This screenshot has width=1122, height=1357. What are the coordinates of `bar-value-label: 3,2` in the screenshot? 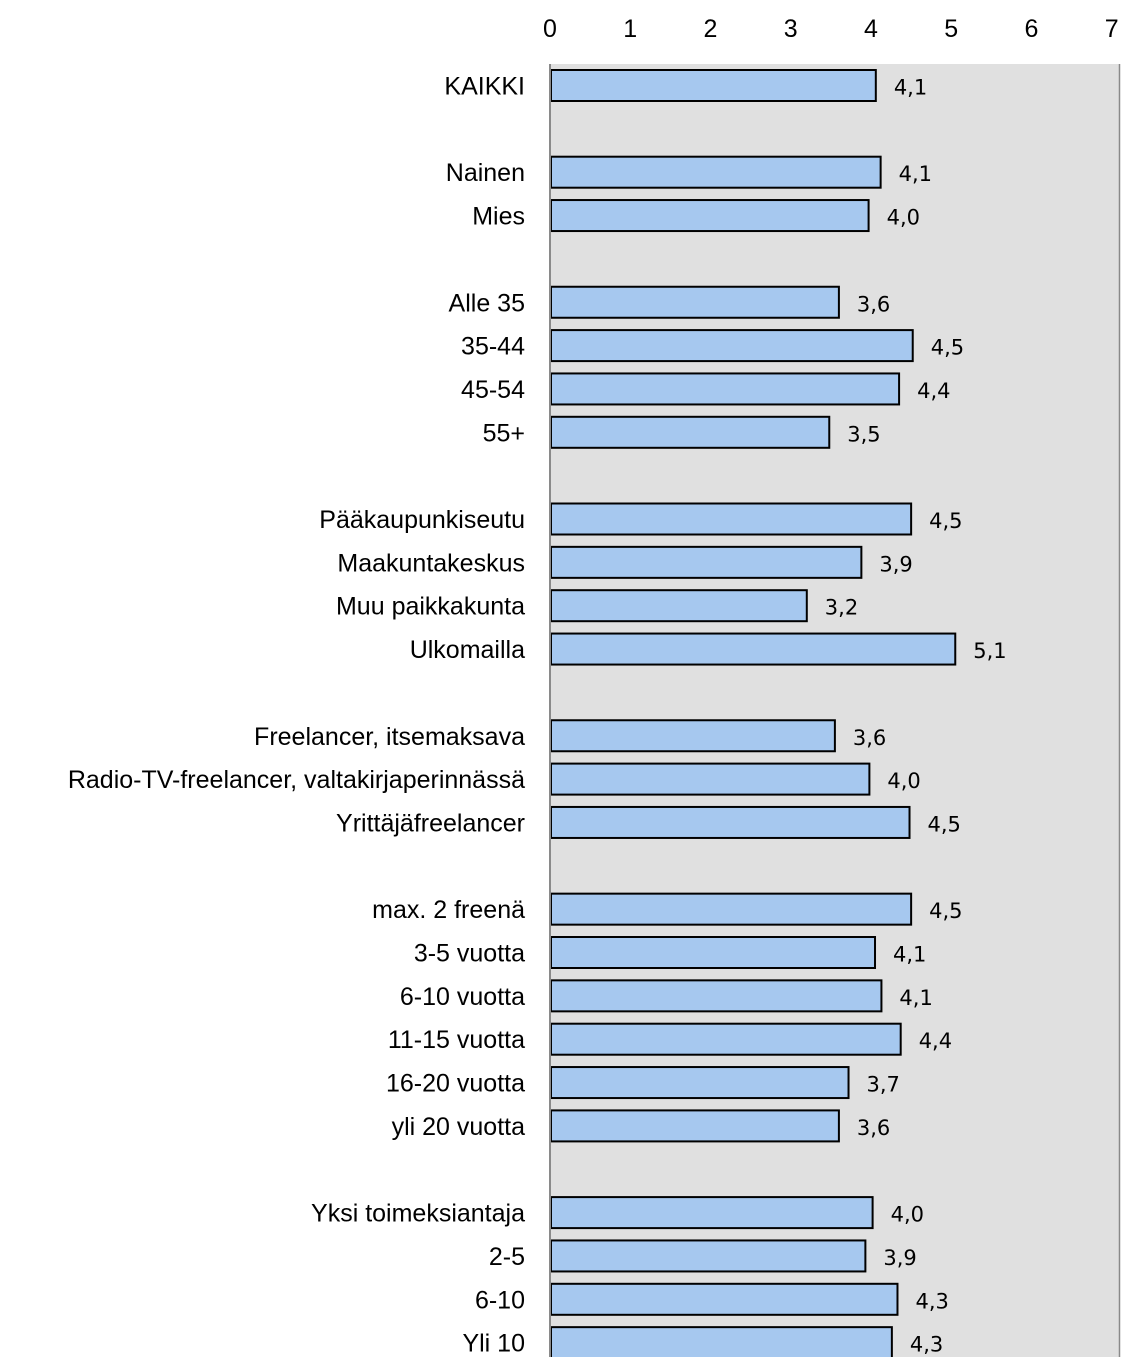 It's located at (841, 608).